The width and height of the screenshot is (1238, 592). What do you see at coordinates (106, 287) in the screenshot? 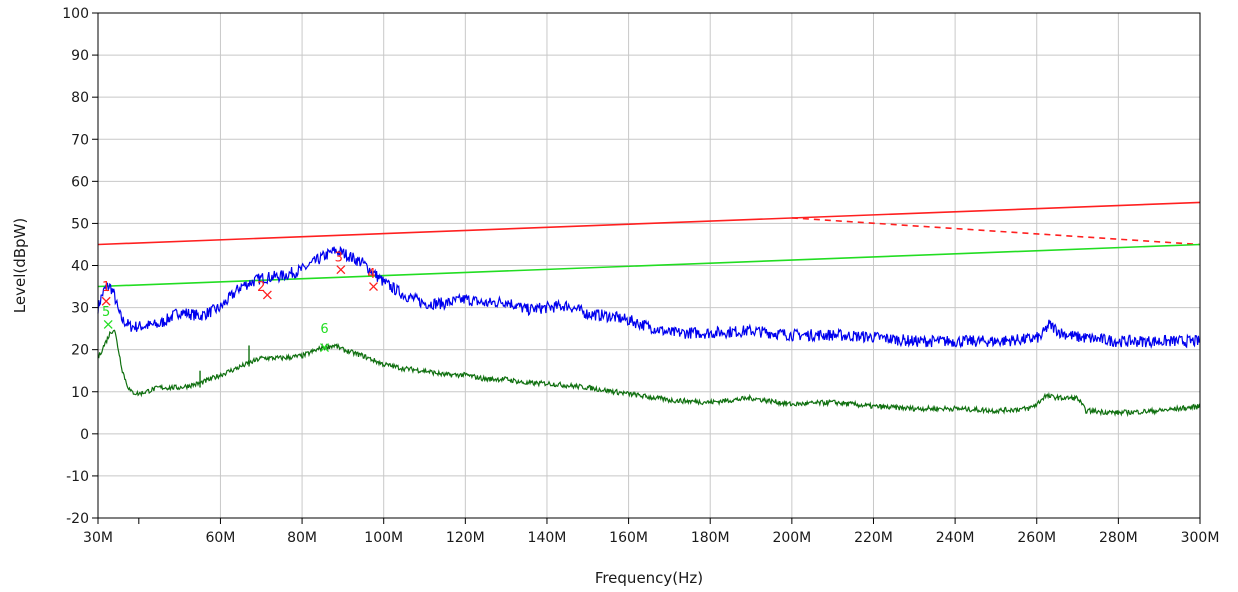
I see `marker-label-1: 1` at bounding box center [106, 287].